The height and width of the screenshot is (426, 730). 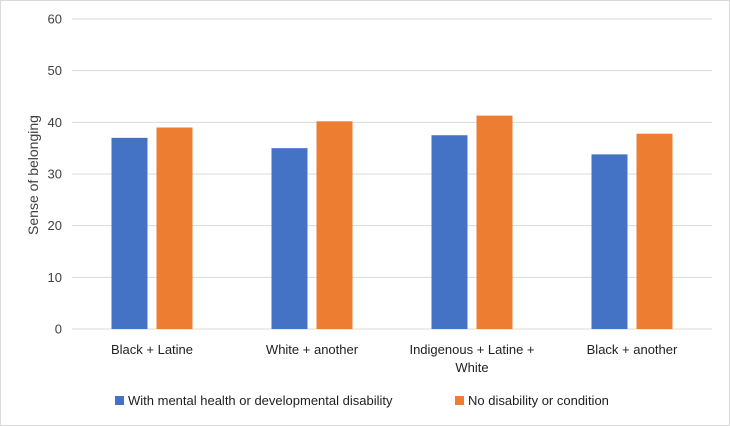 What do you see at coordinates (55, 122) in the screenshot?
I see `y-tick-label: 40` at bounding box center [55, 122].